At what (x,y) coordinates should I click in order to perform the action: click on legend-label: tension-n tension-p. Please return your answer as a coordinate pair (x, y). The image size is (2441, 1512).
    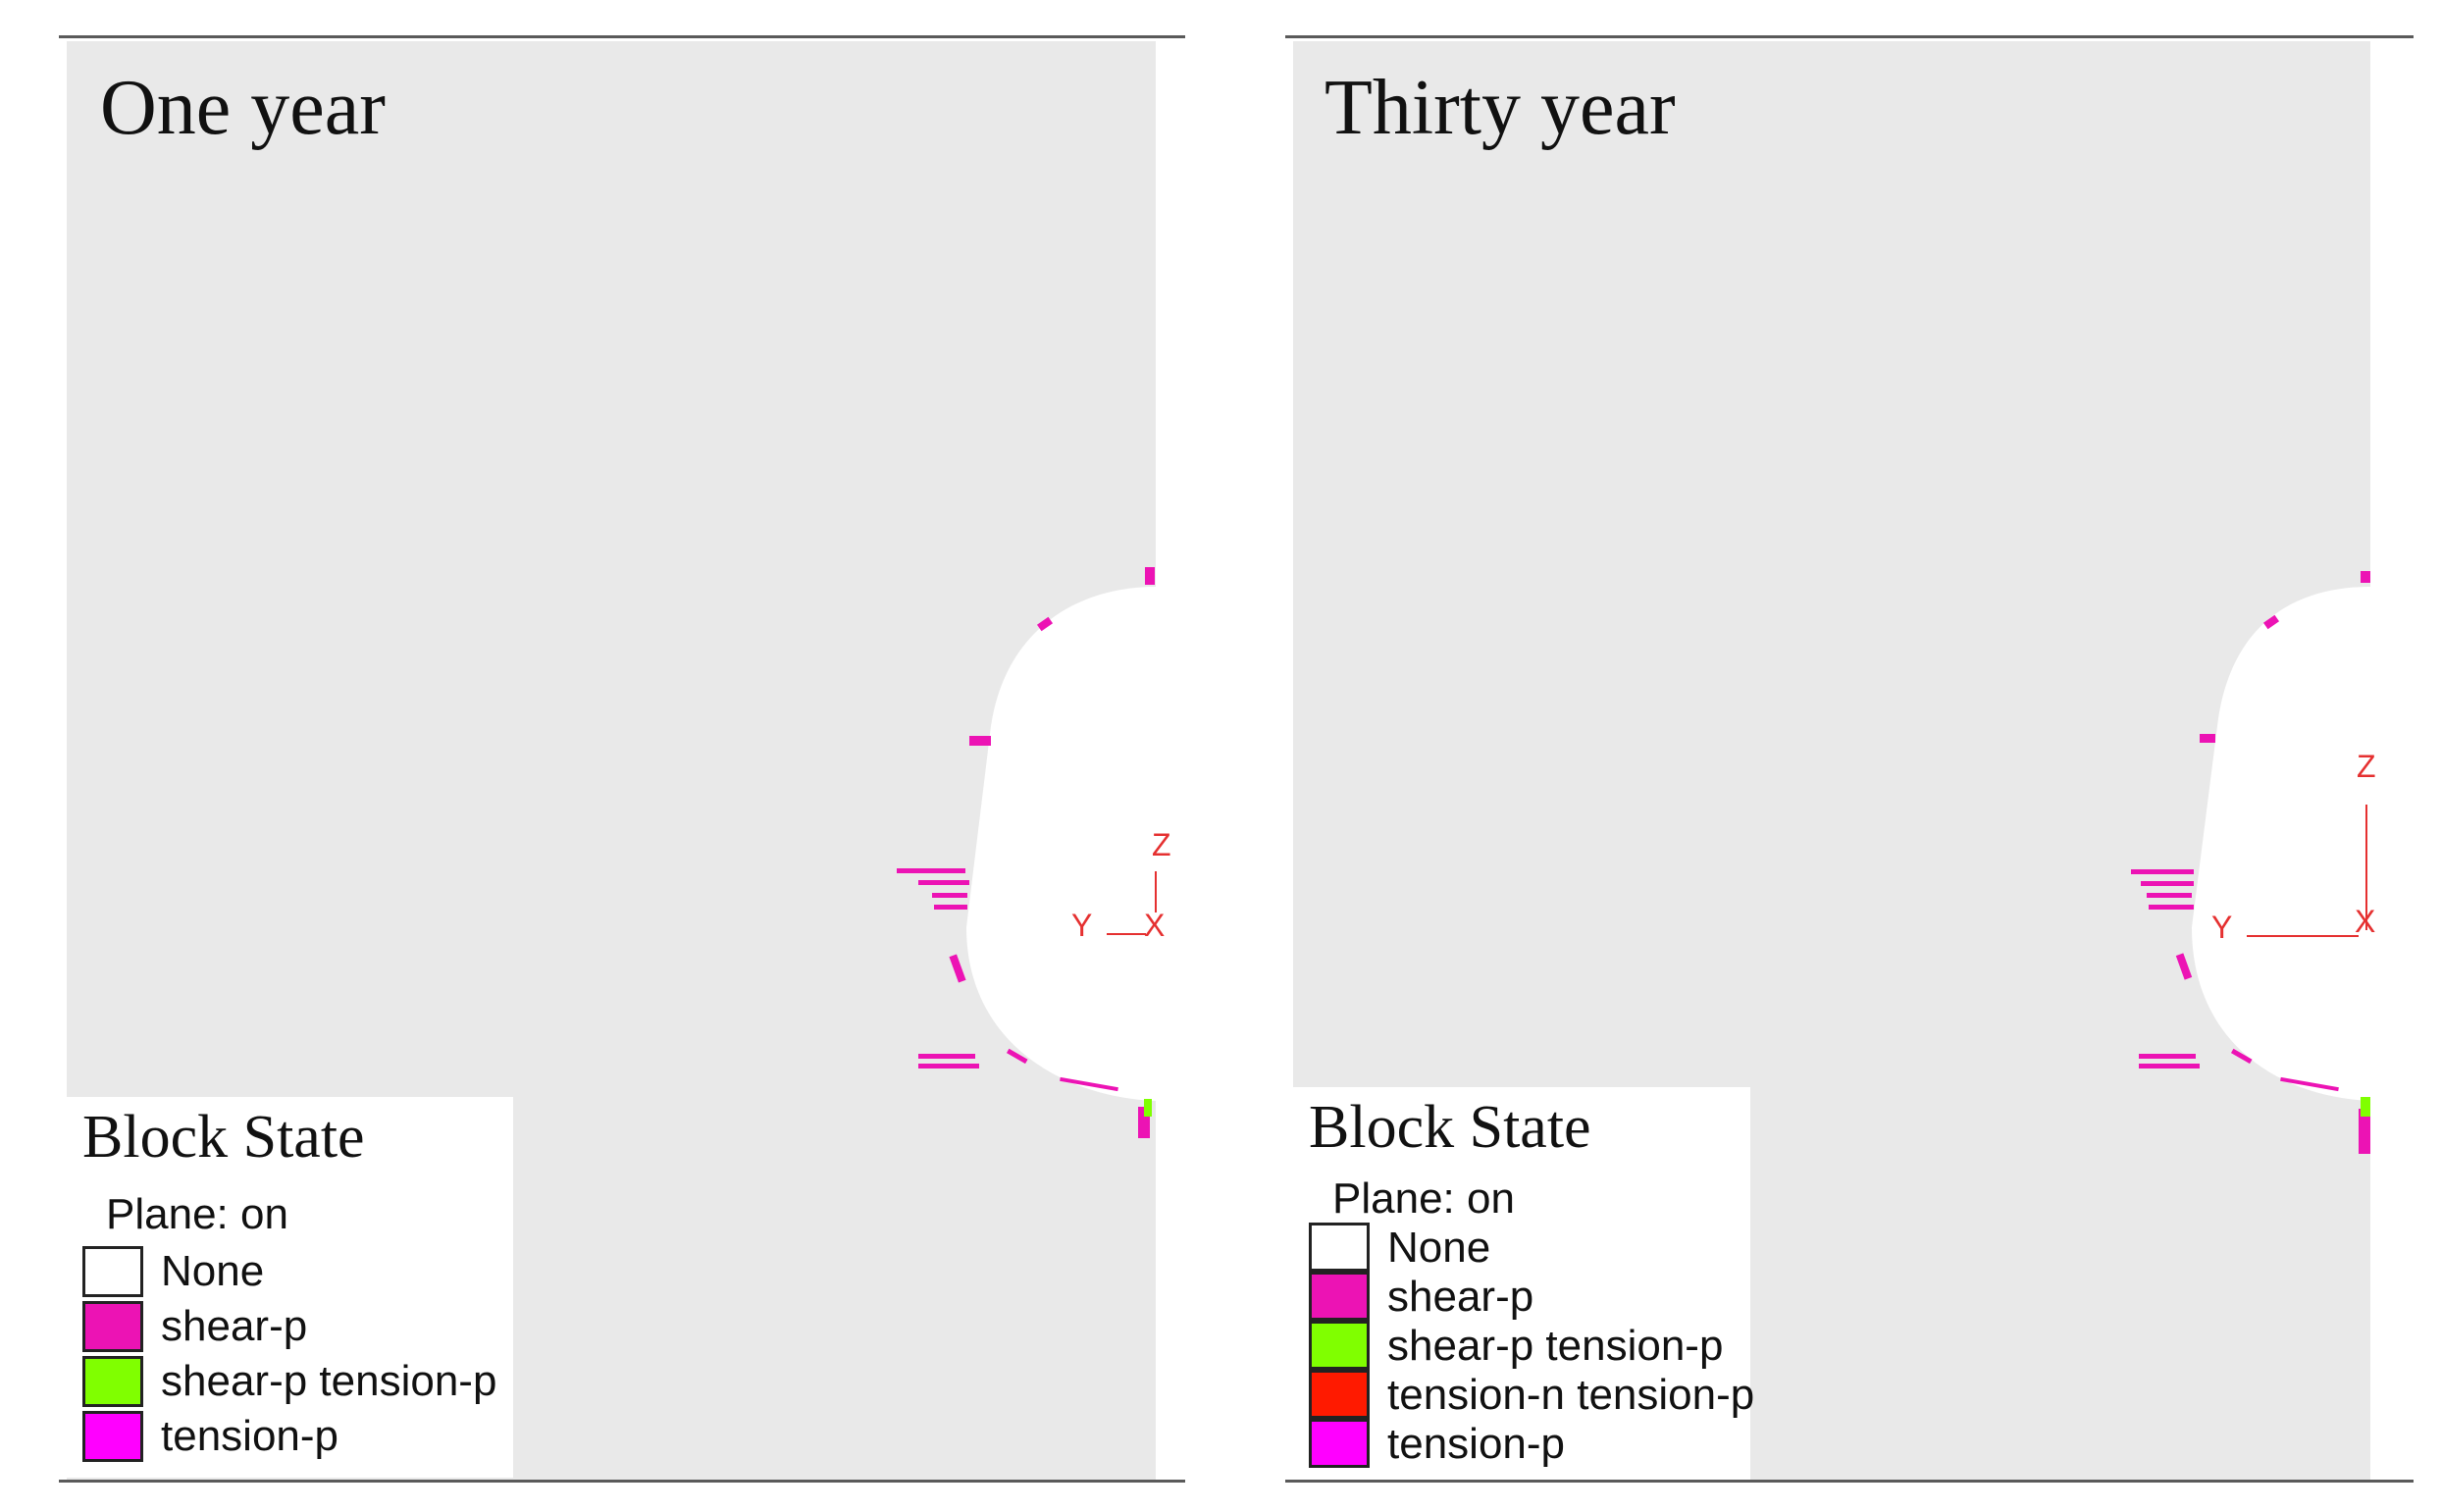
    Looking at the image, I should click on (1571, 1395).